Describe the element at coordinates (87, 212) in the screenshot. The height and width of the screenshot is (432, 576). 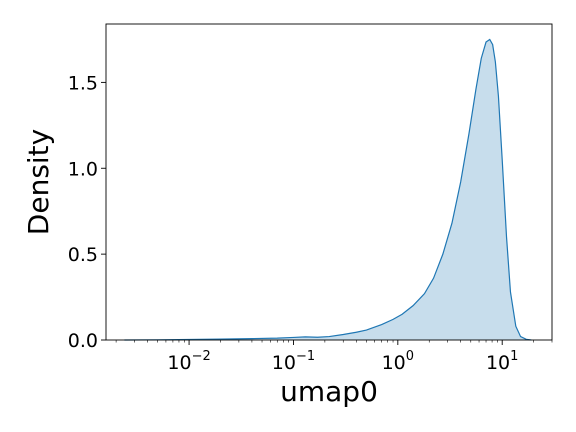
I see `y-axis: 0.0 0.5 1.0 1.5` at that location.